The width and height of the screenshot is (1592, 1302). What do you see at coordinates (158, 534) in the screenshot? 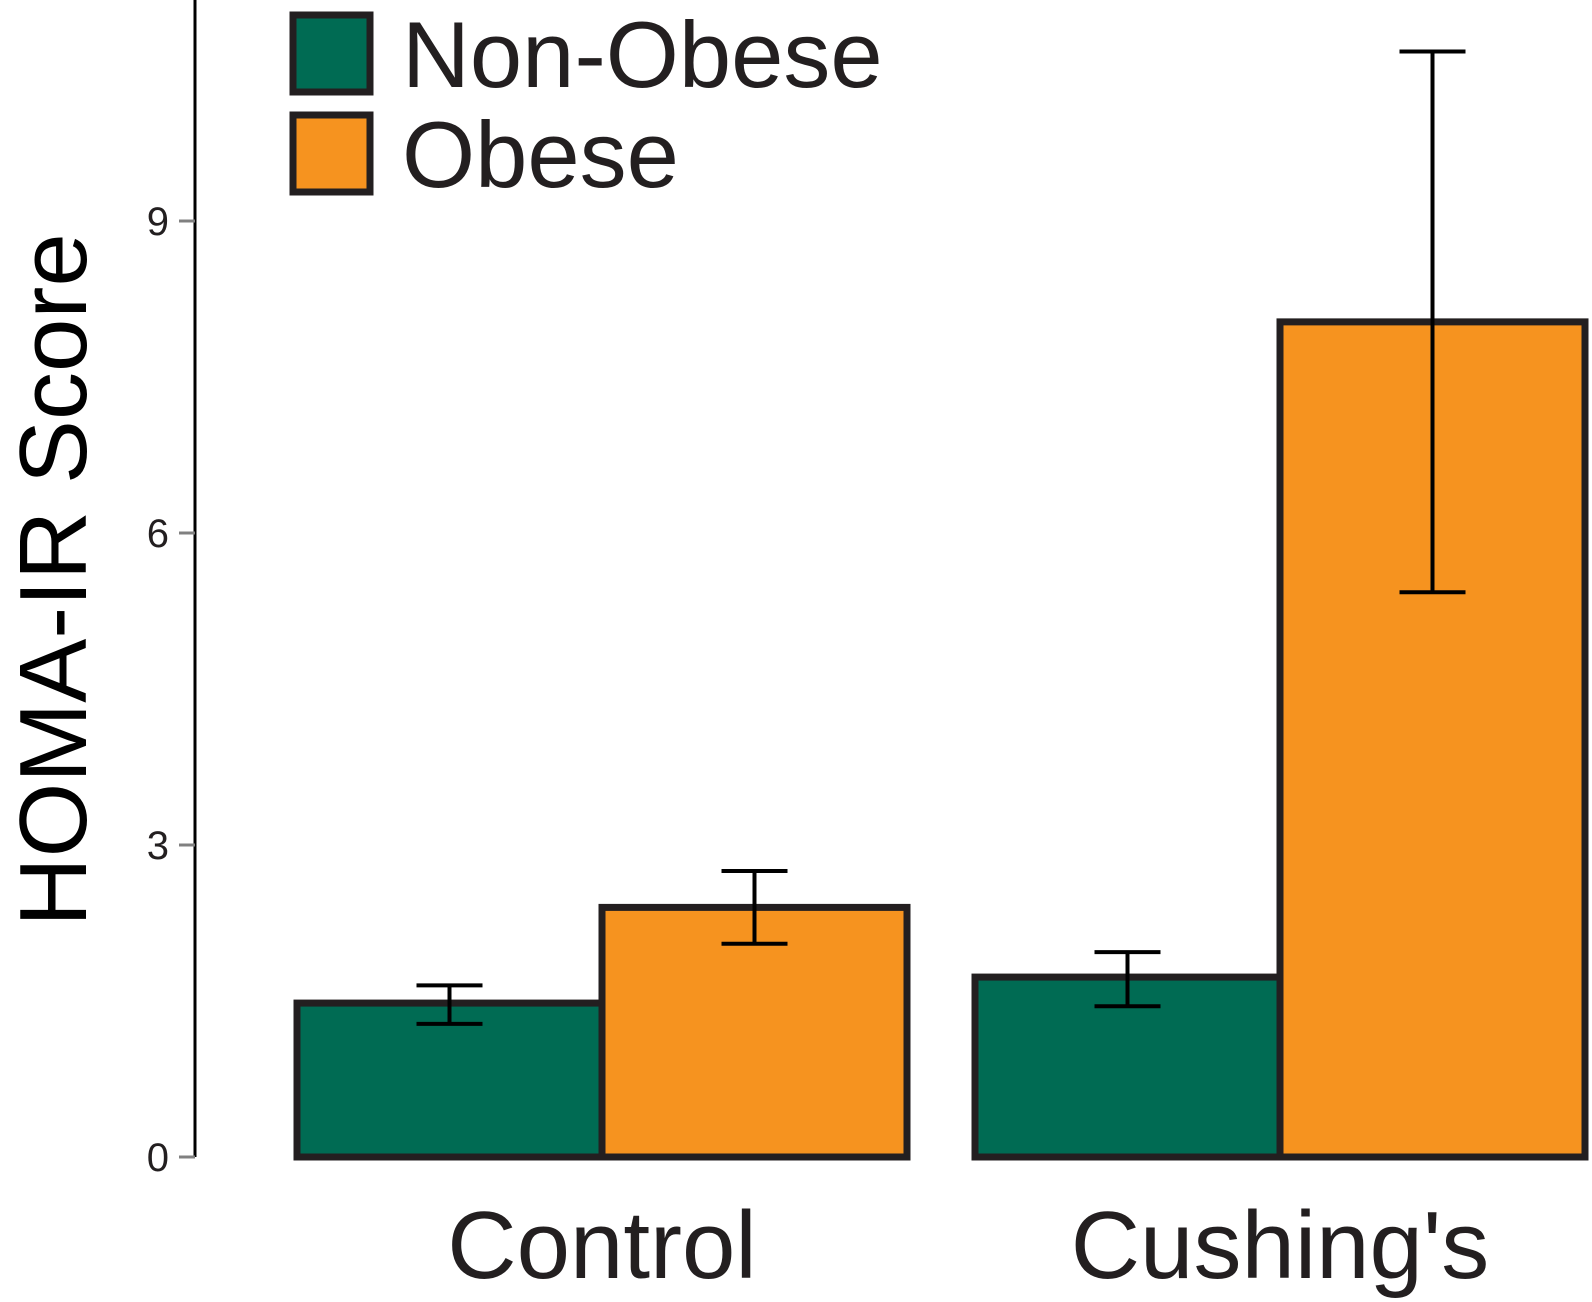
I see `y-tick-label: 6` at bounding box center [158, 534].